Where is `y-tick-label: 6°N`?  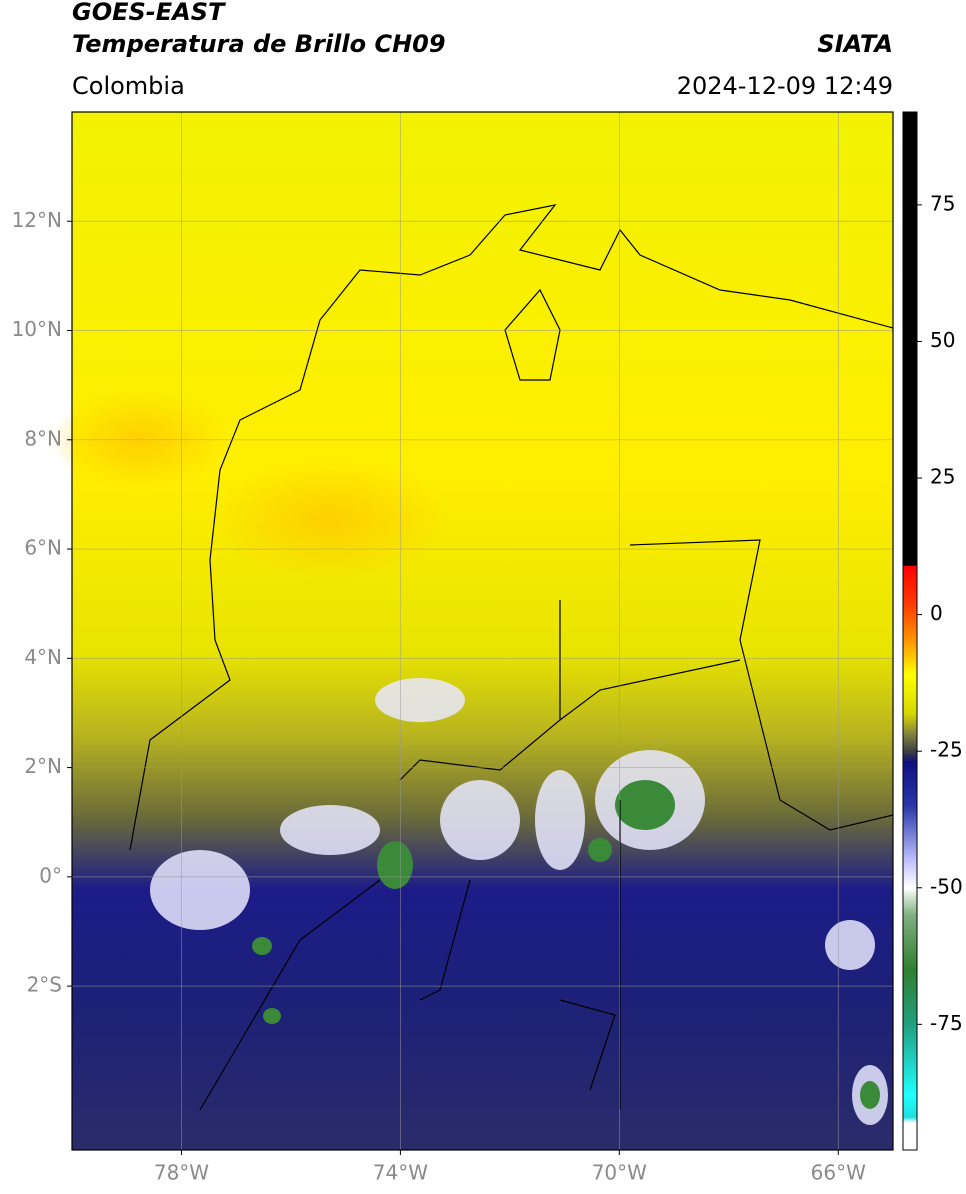
y-tick-label: 6°N is located at coordinates (43, 548).